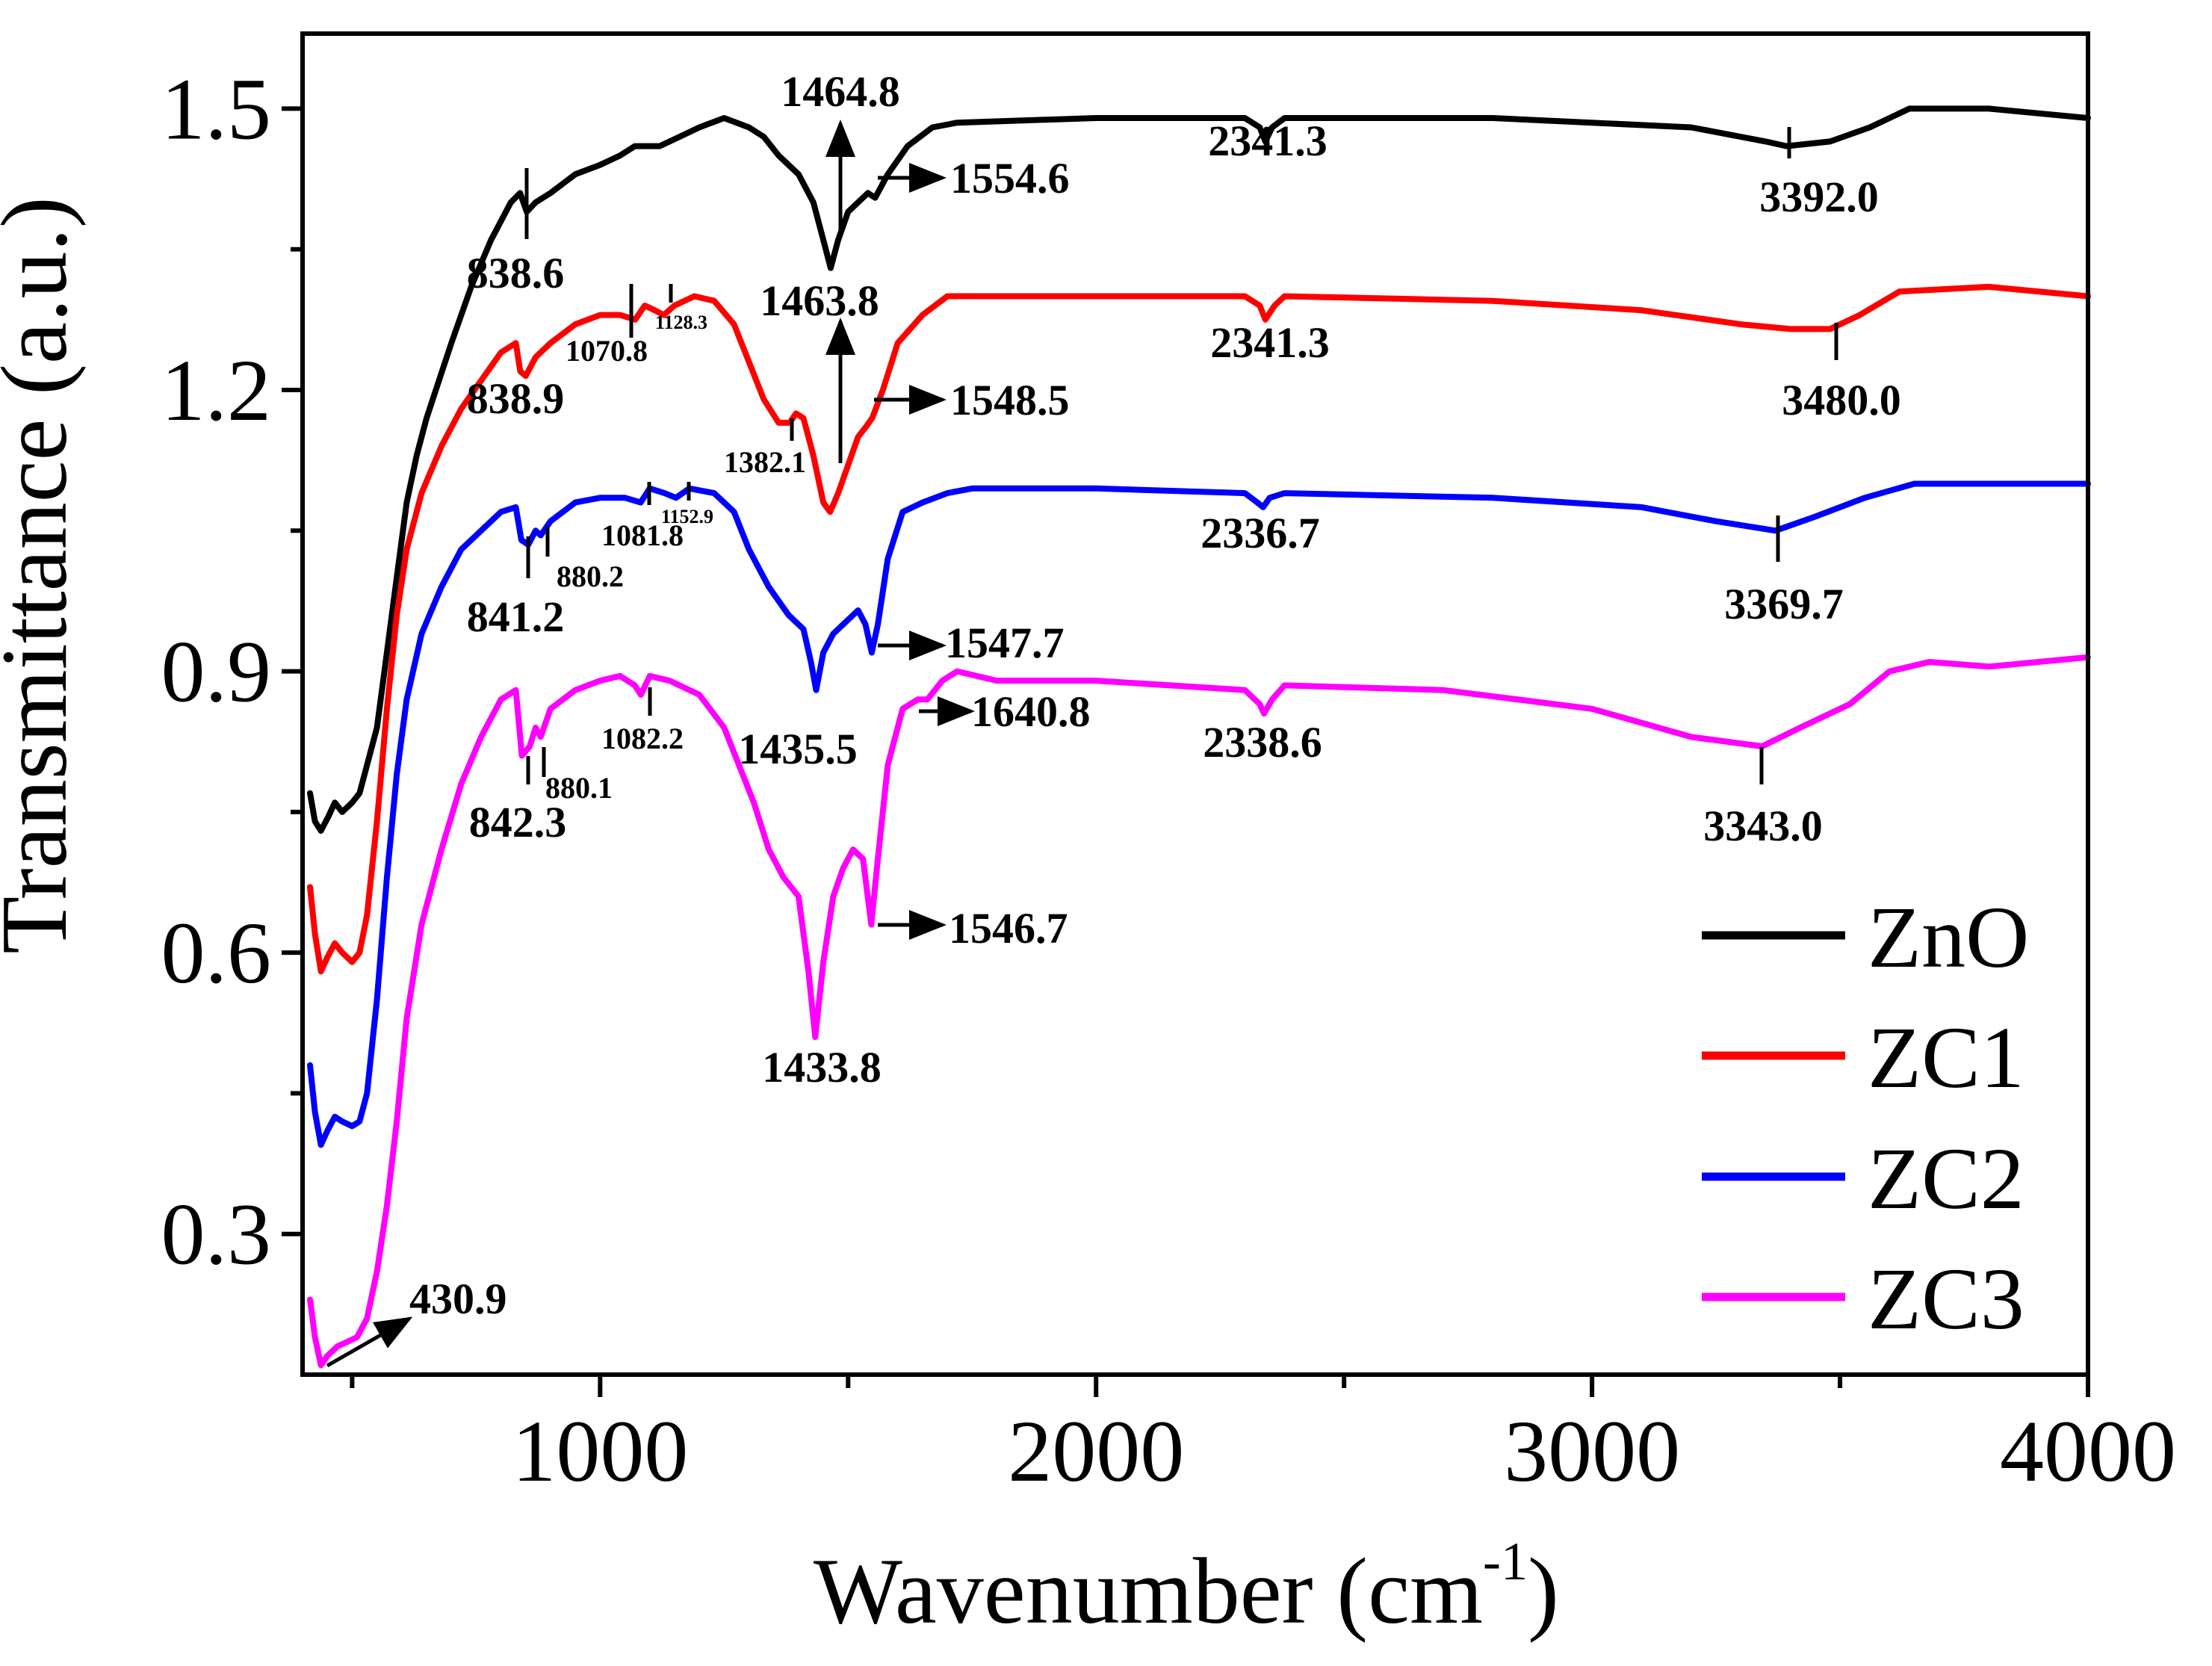 This screenshot has height=1666, width=2212. I want to click on y-axis-title: Transmittance (a.u.), so click(43, 575).